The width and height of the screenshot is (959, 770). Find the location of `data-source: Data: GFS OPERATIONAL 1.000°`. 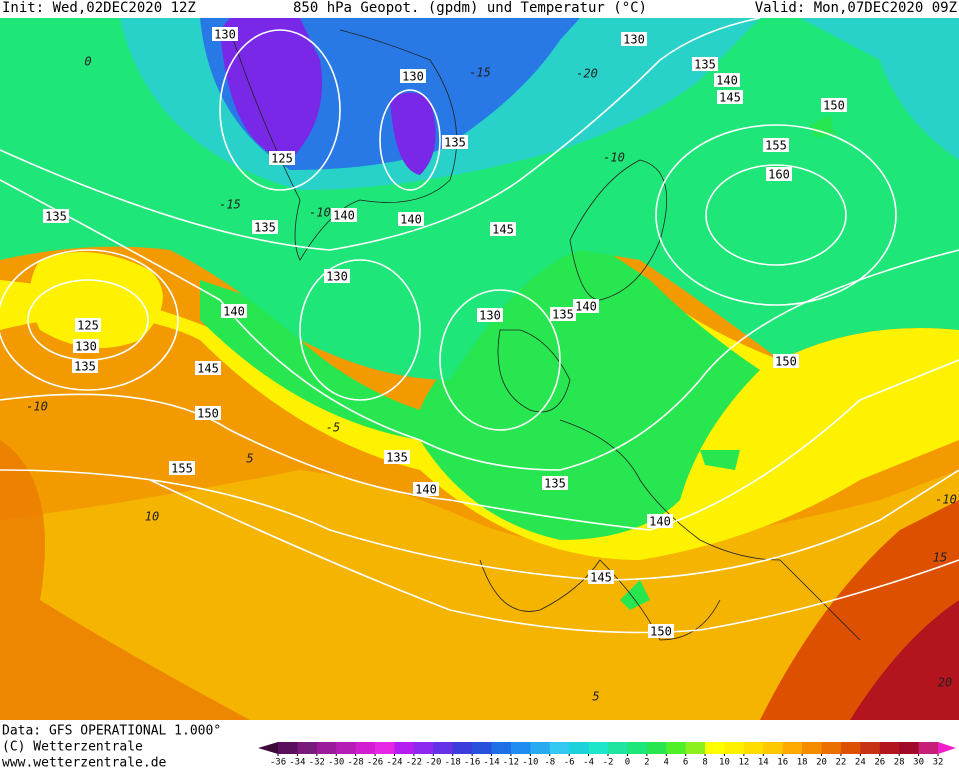

data-source: Data: GFS OPERATIONAL 1.000° is located at coordinates (111, 731).